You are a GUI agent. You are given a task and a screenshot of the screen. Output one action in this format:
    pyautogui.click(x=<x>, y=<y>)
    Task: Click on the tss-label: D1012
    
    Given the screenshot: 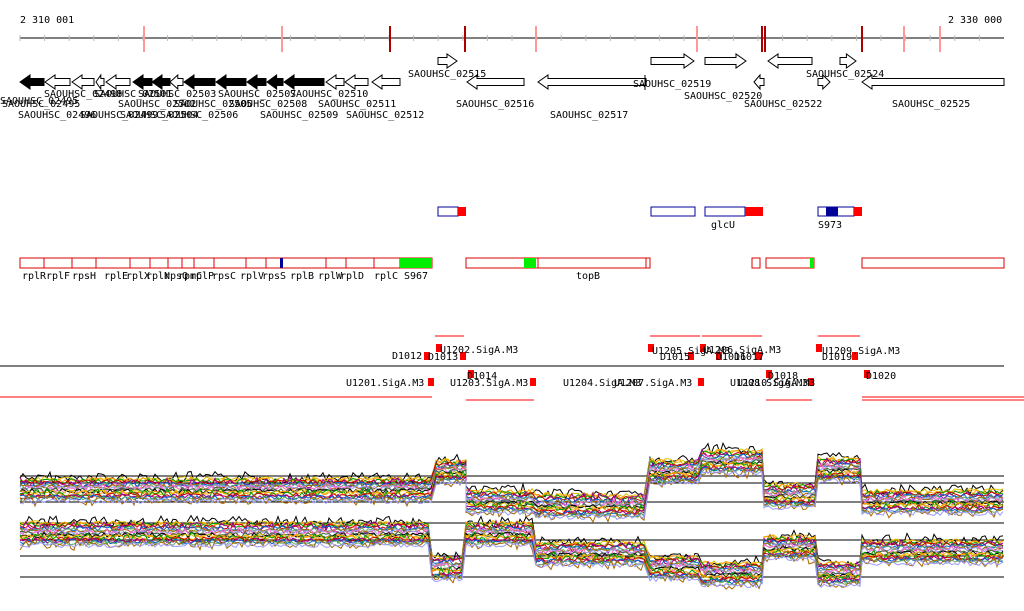 What is the action you would take?
    pyautogui.click(x=407, y=356)
    